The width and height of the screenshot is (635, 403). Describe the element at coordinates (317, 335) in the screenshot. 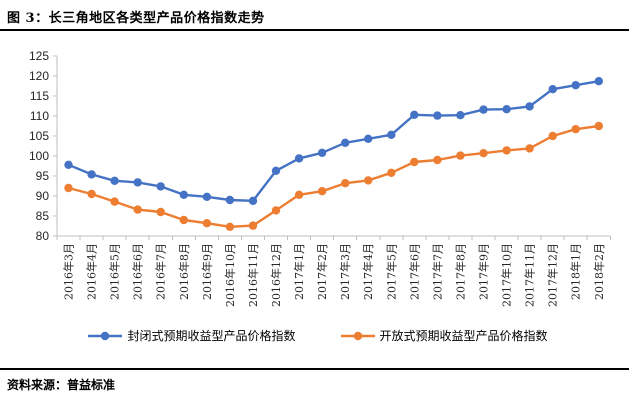

I see `chart-legend: 封闭式预期收益型产品价格指数 开放式预期收益型产品价格指数` at that location.